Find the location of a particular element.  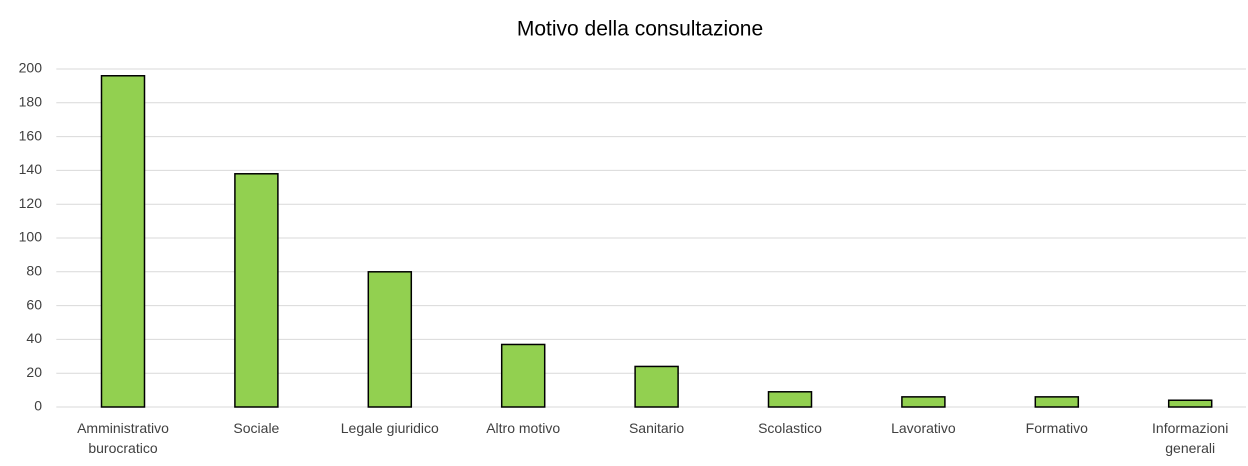

x-tick-label: Sociale is located at coordinates (256, 428).